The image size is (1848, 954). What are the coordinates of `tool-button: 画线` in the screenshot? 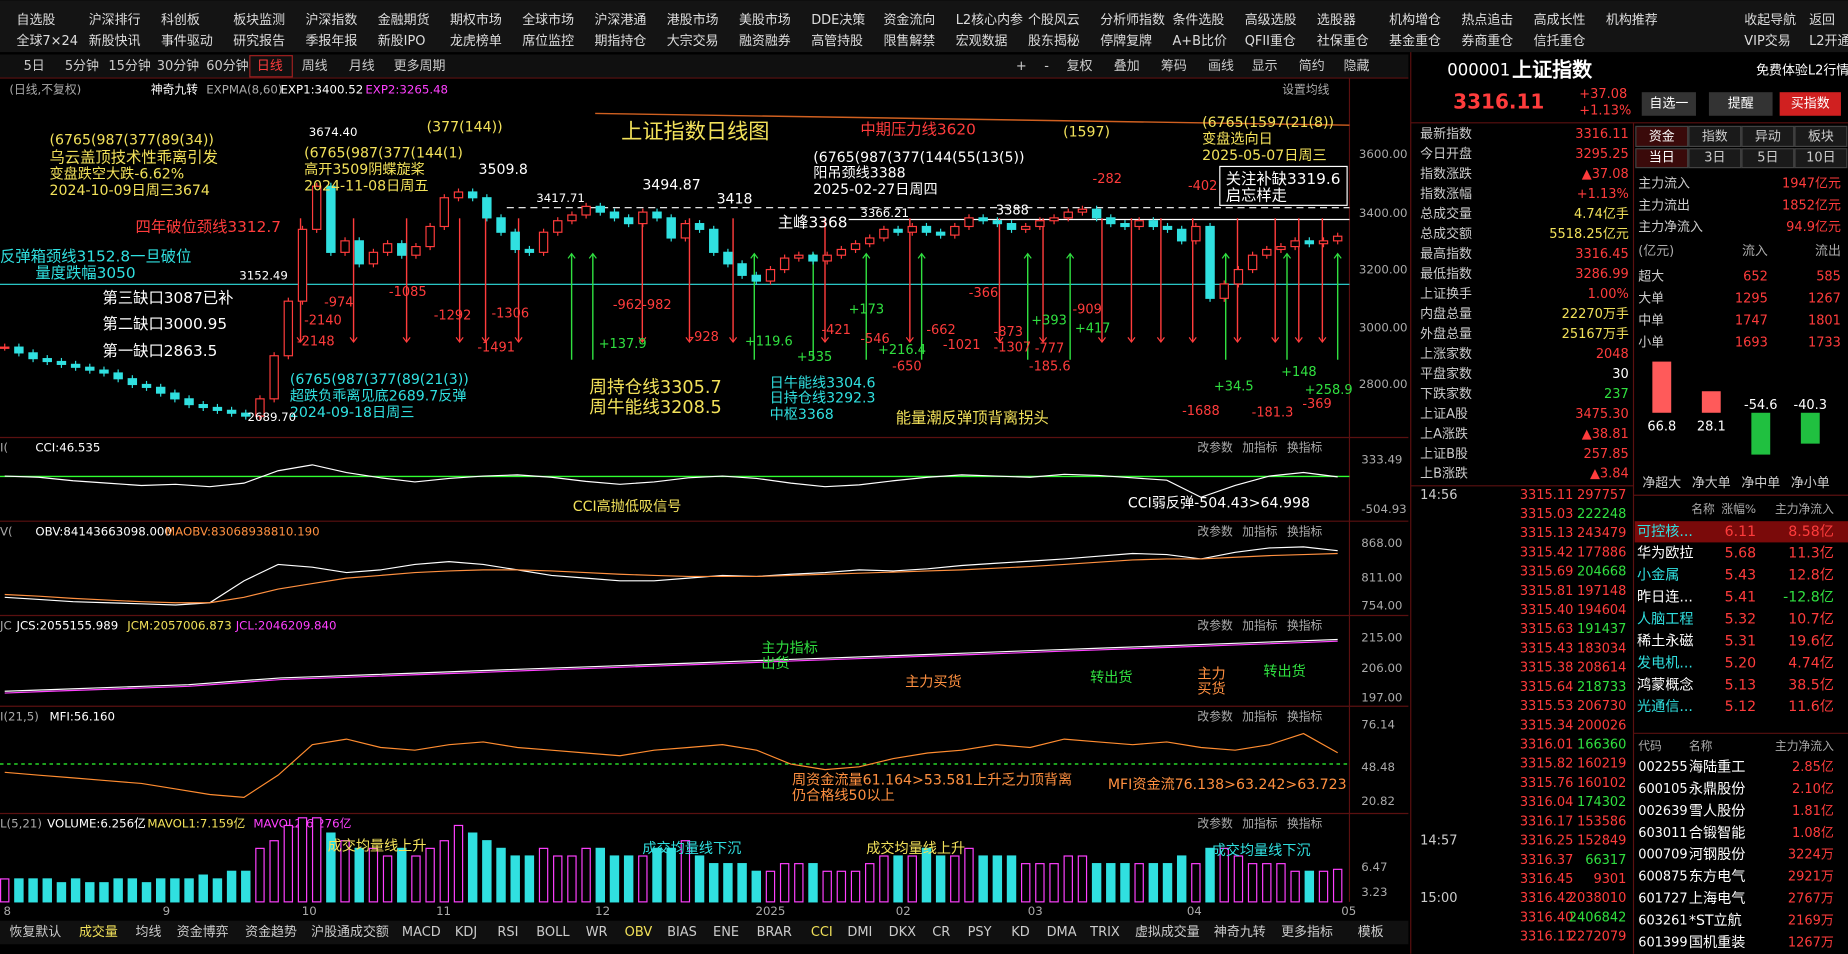 It's located at (1221, 66).